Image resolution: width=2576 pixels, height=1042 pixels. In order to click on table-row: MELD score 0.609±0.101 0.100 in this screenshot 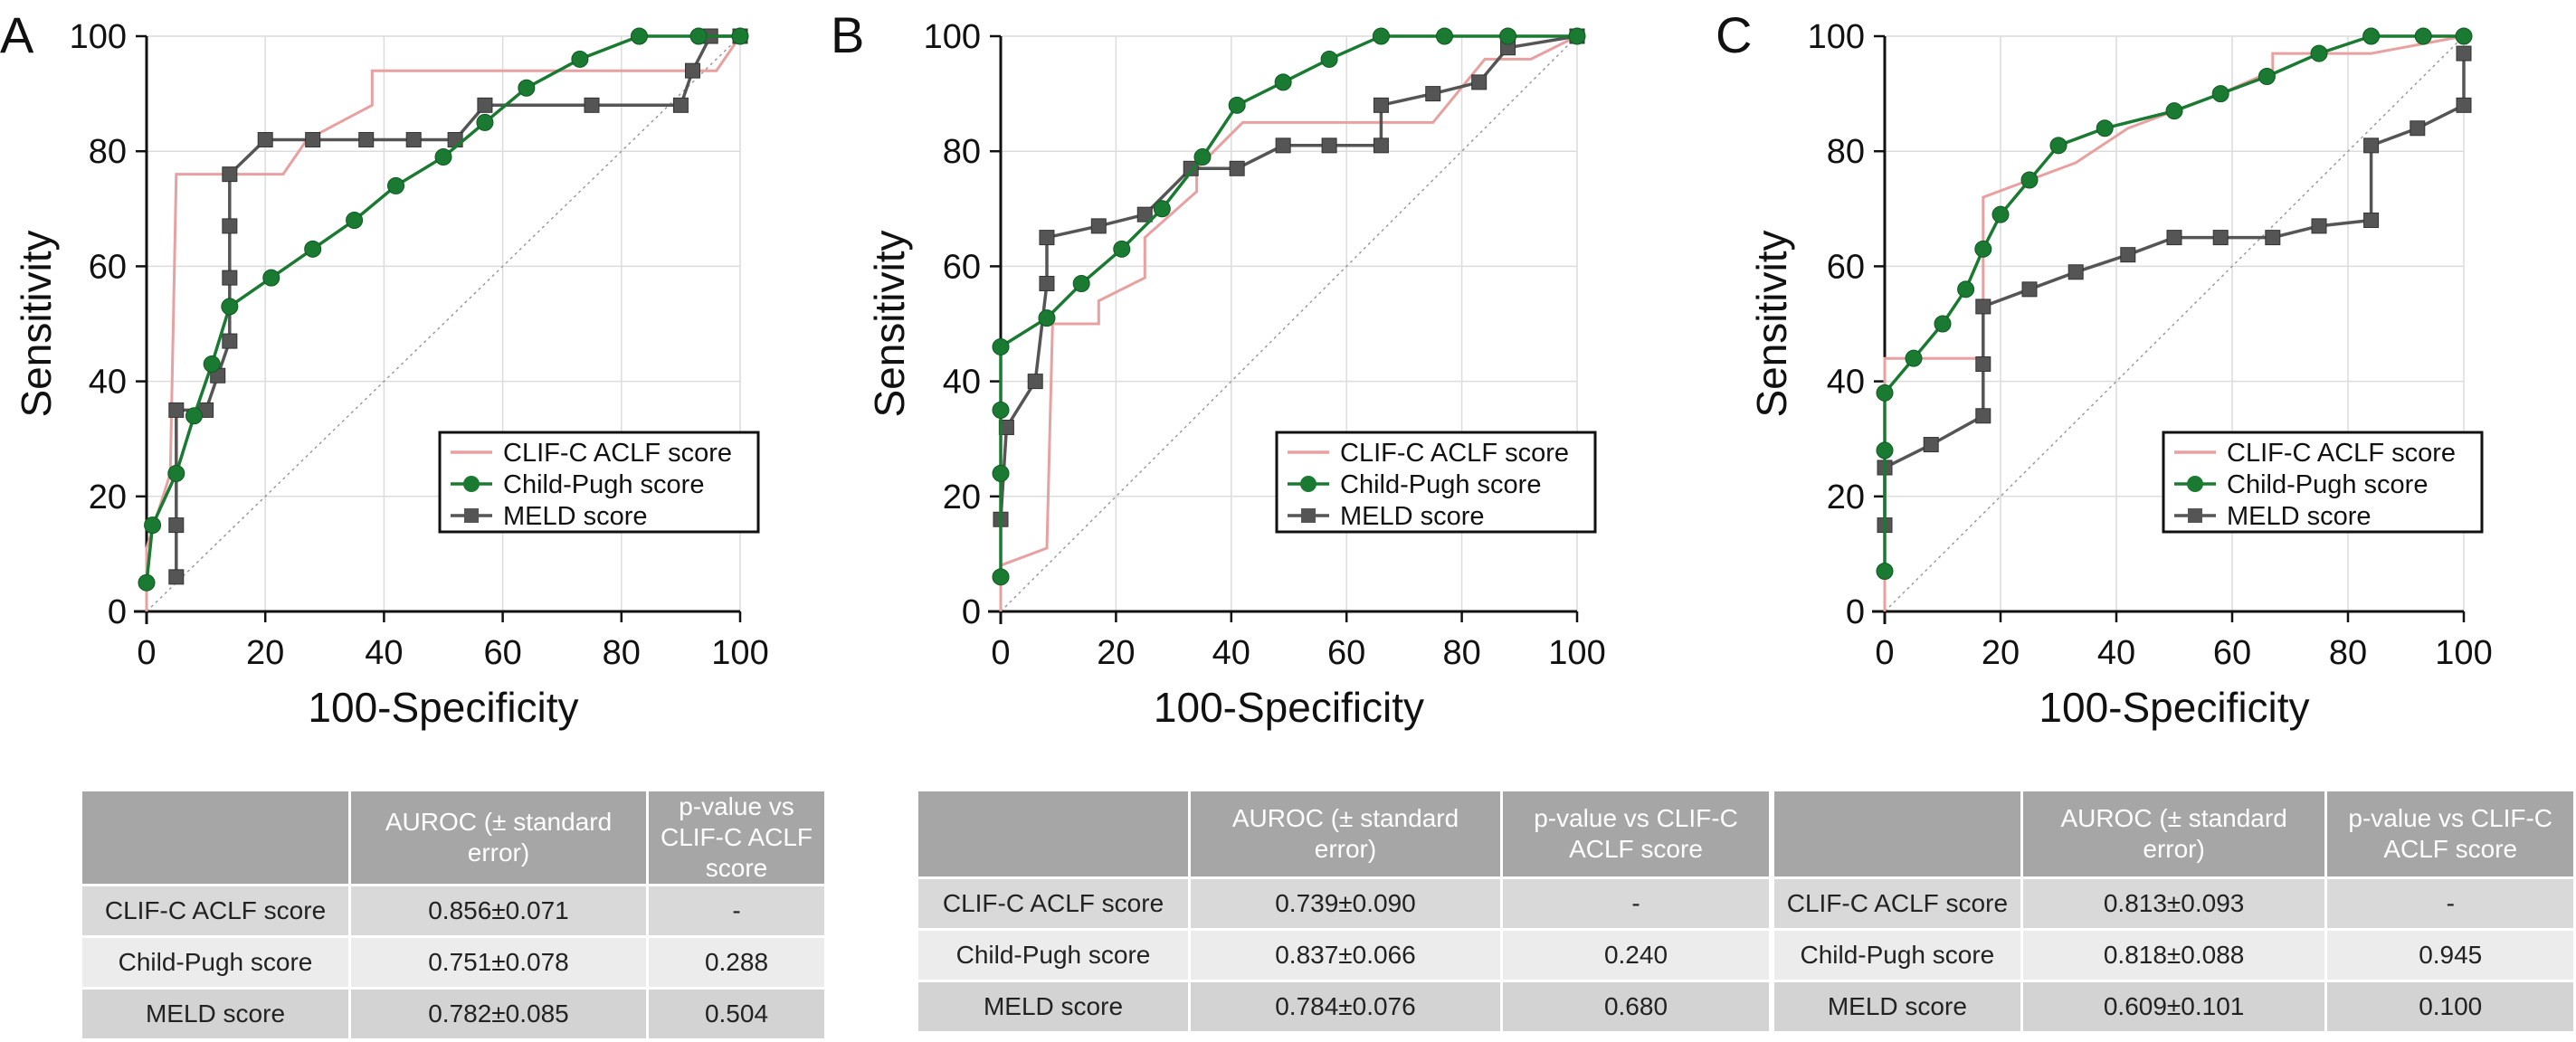, I will do `click(2174, 1007)`.